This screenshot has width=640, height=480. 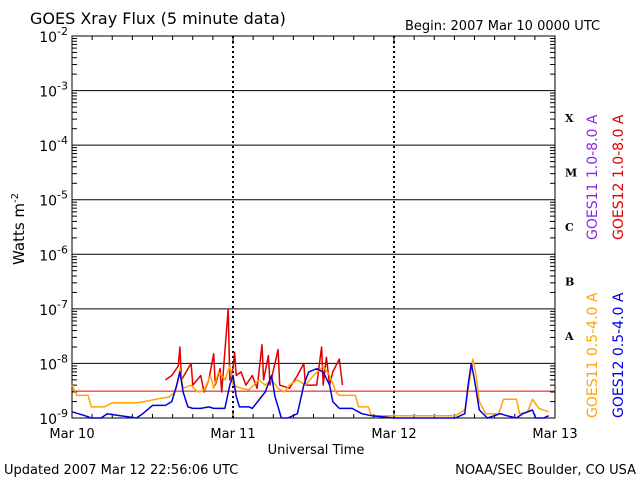 I want to click on y-tick-label: 10⁻⁸, so click(x=53, y=362).